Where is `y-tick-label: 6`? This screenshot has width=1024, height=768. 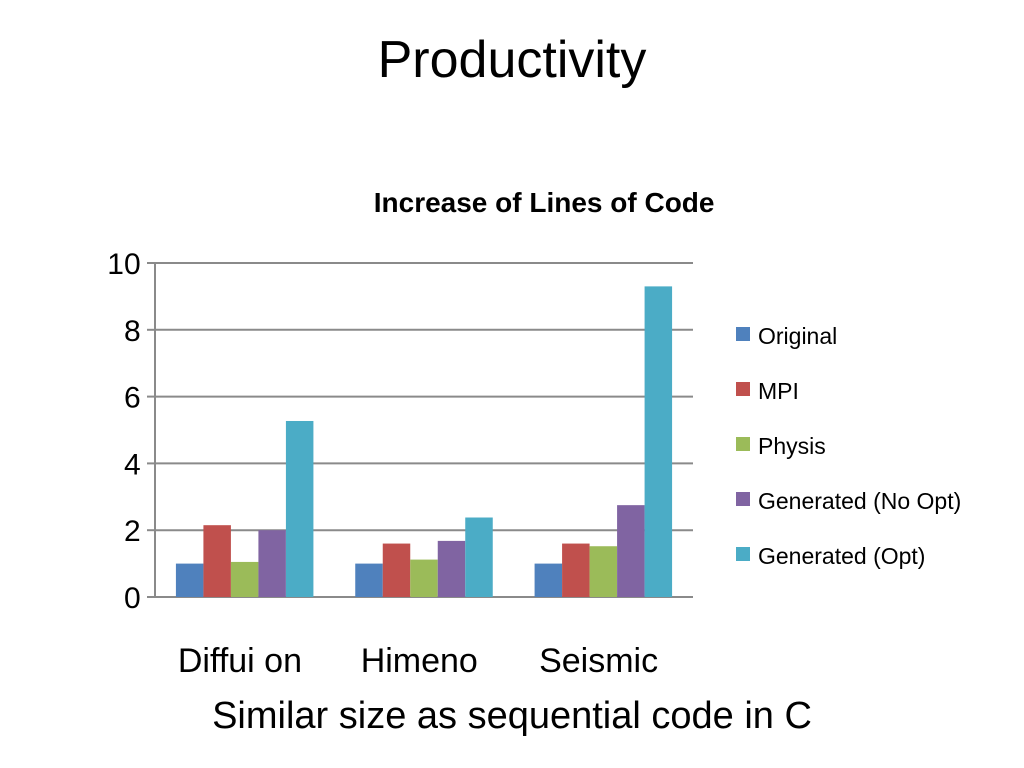
y-tick-label: 6 is located at coordinates (136, 398).